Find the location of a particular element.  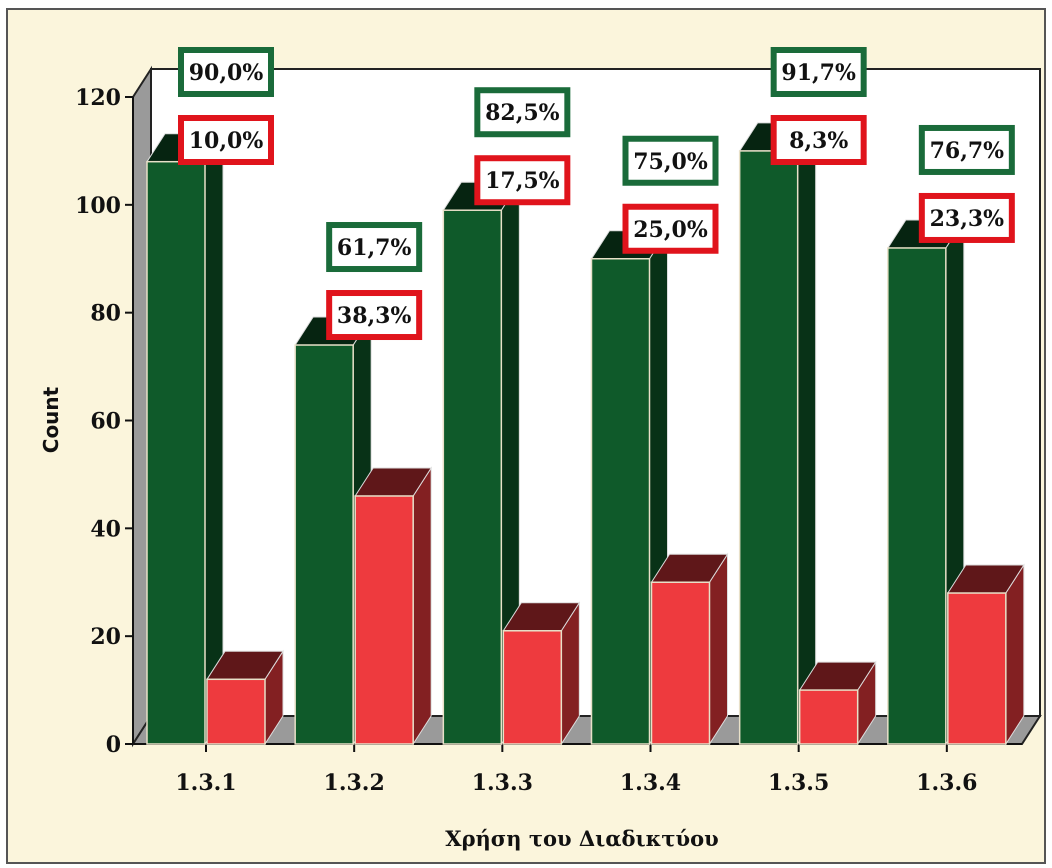

percent-label: 10,0% is located at coordinates (226, 141).